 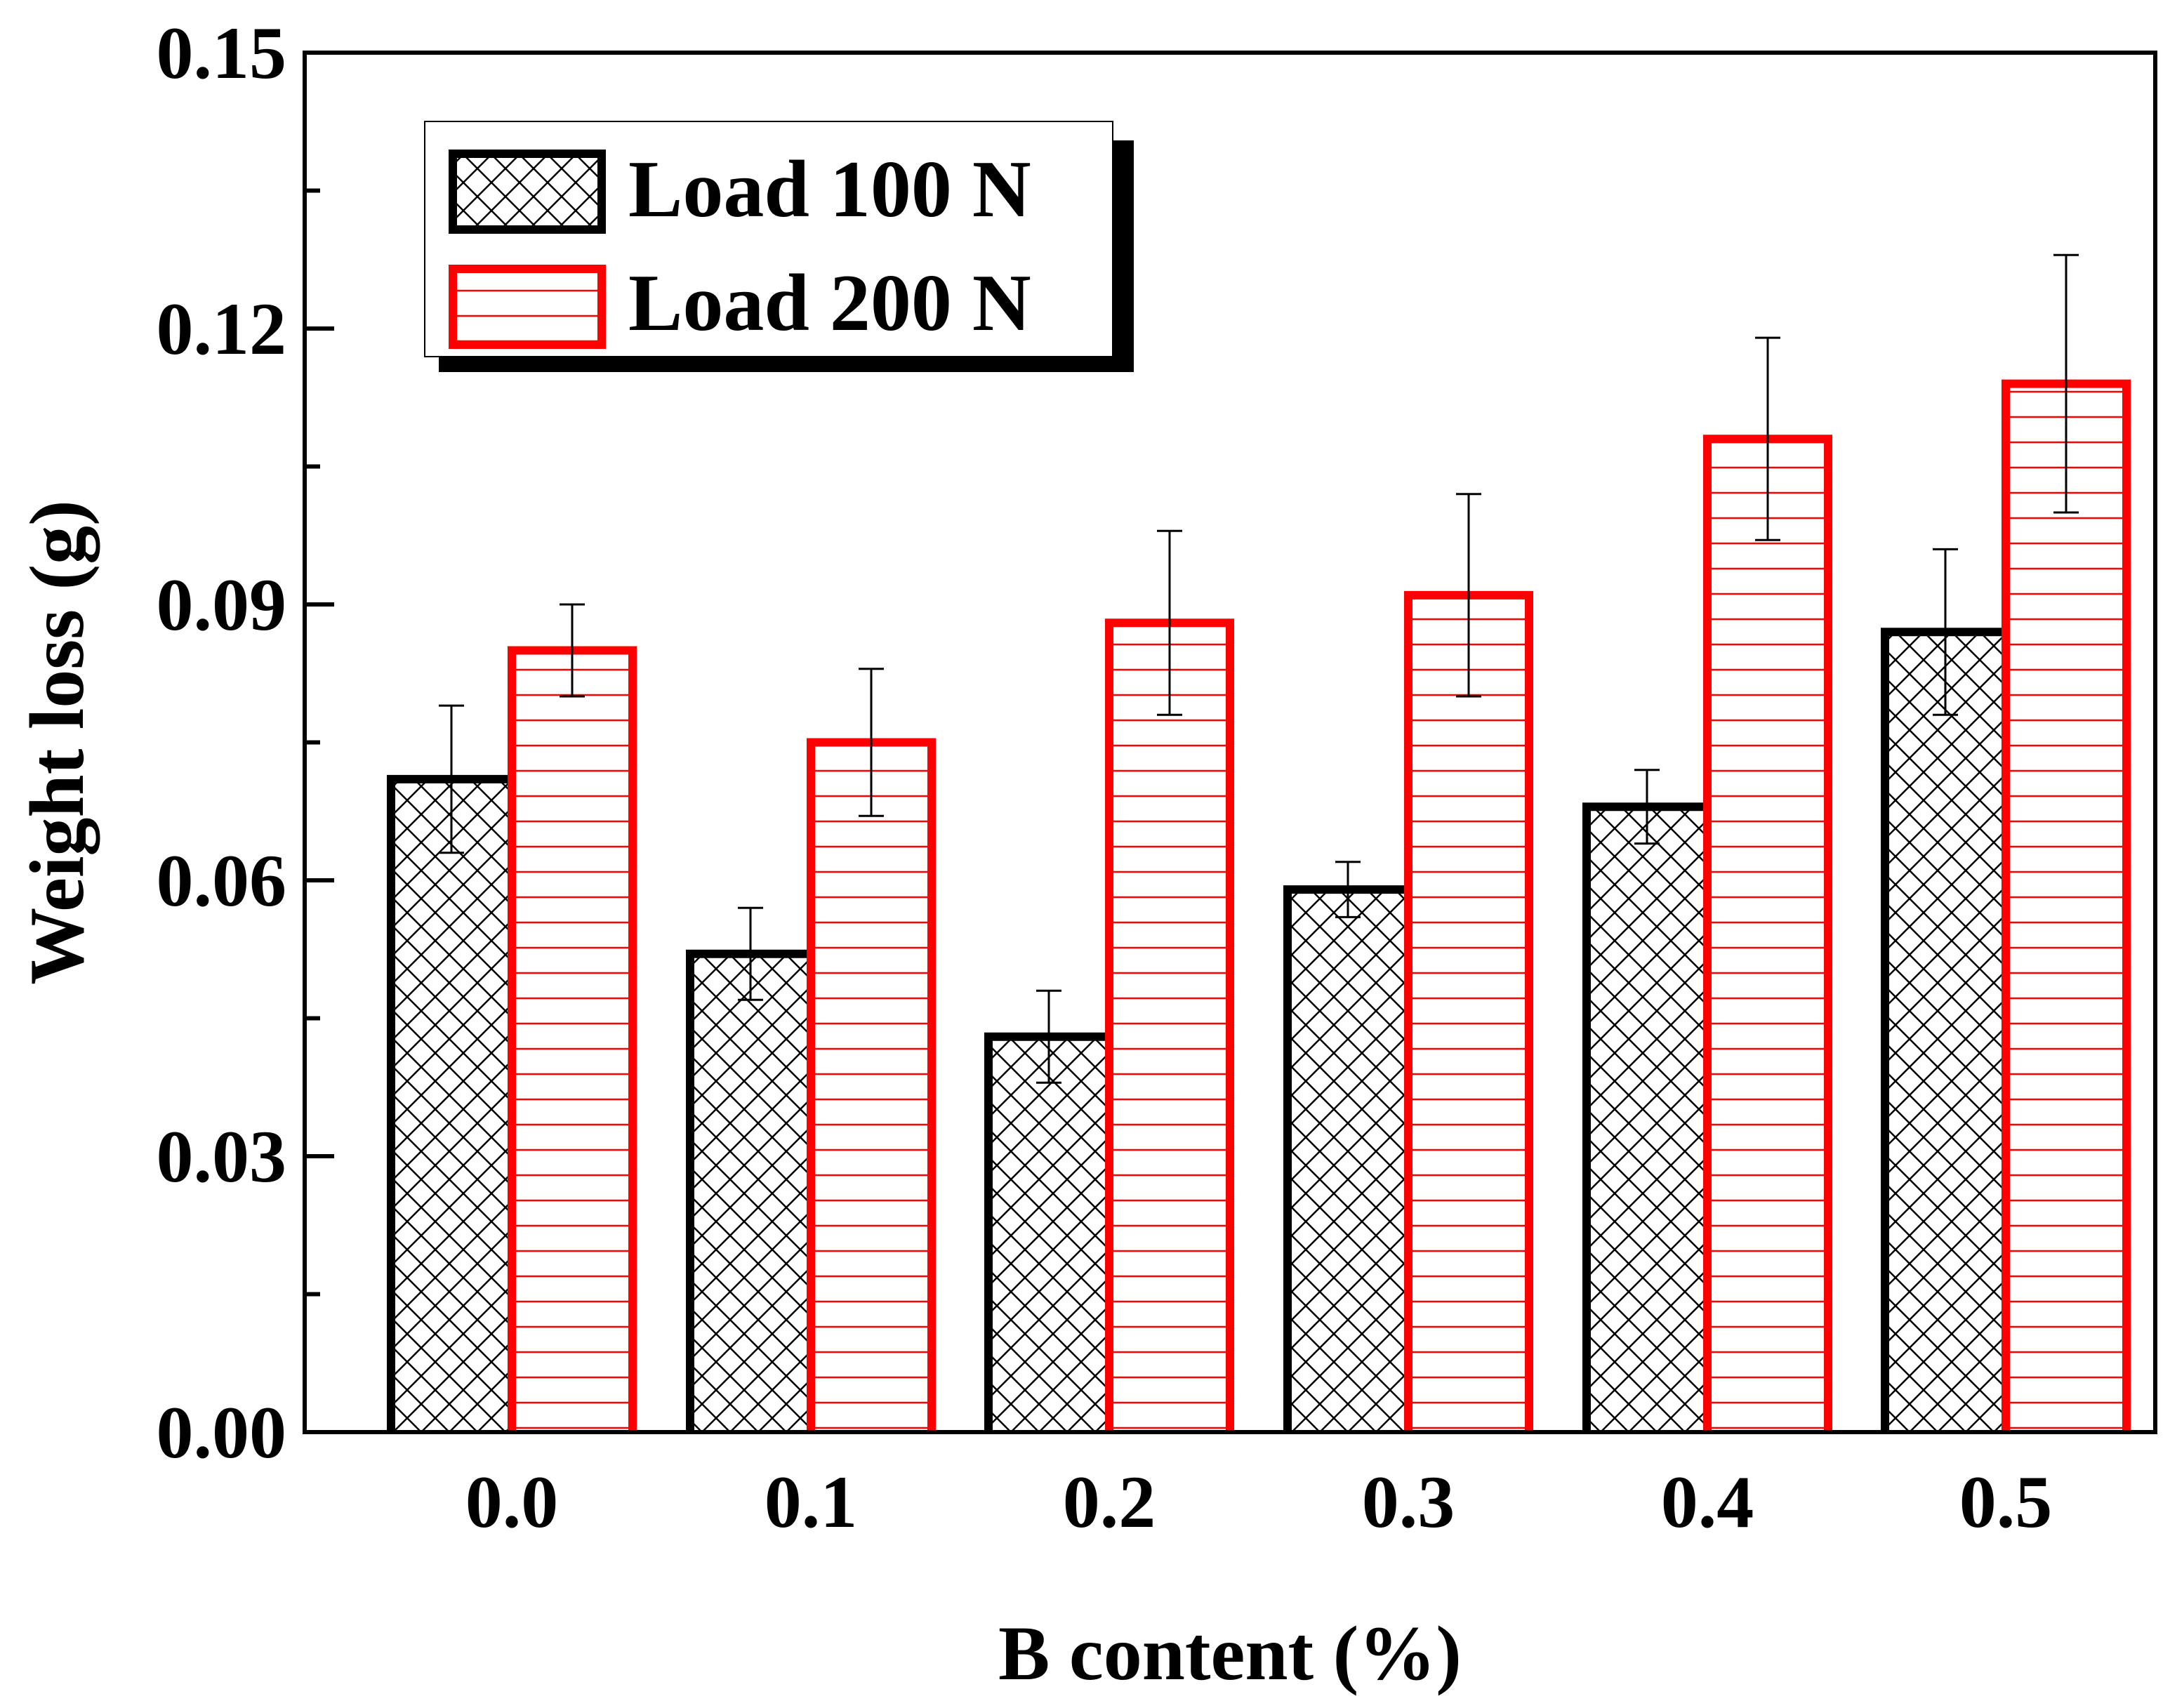 What do you see at coordinates (872, 742) in the screenshot?
I see `error-bar-1-0.1` at bounding box center [872, 742].